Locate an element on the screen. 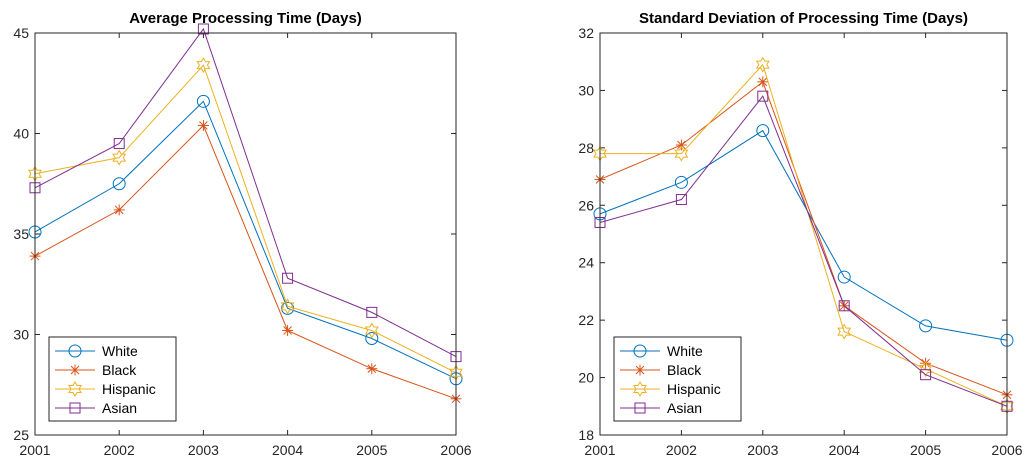  y-tick-label: 25 is located at coordinates (21, 435).